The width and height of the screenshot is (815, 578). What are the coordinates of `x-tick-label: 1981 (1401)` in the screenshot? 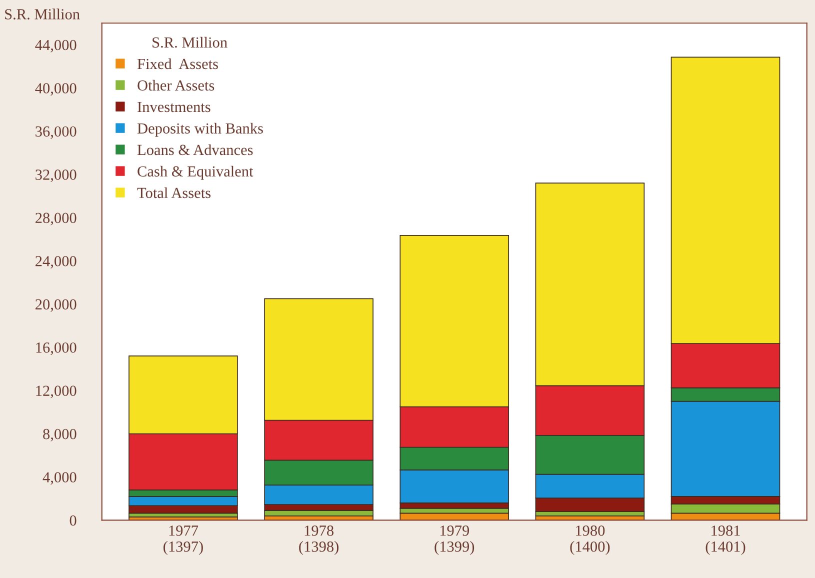 It's located at (726, 540).